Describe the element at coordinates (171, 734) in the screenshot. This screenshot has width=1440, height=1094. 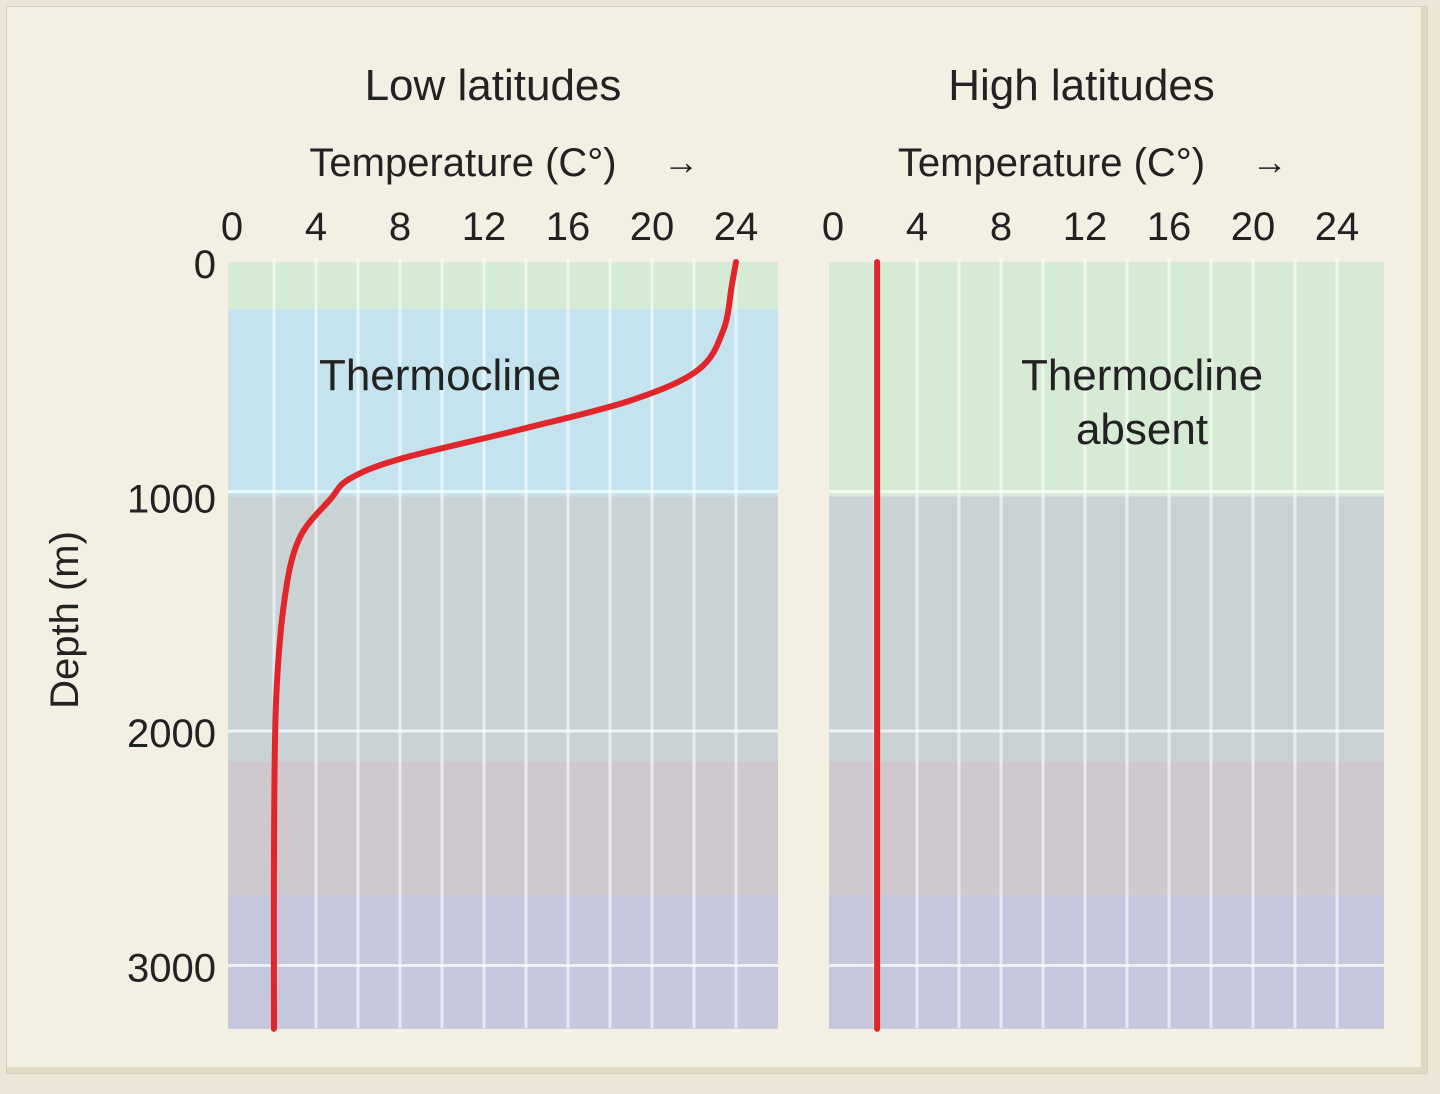
I see `y-tick-label: 2000` at that location.